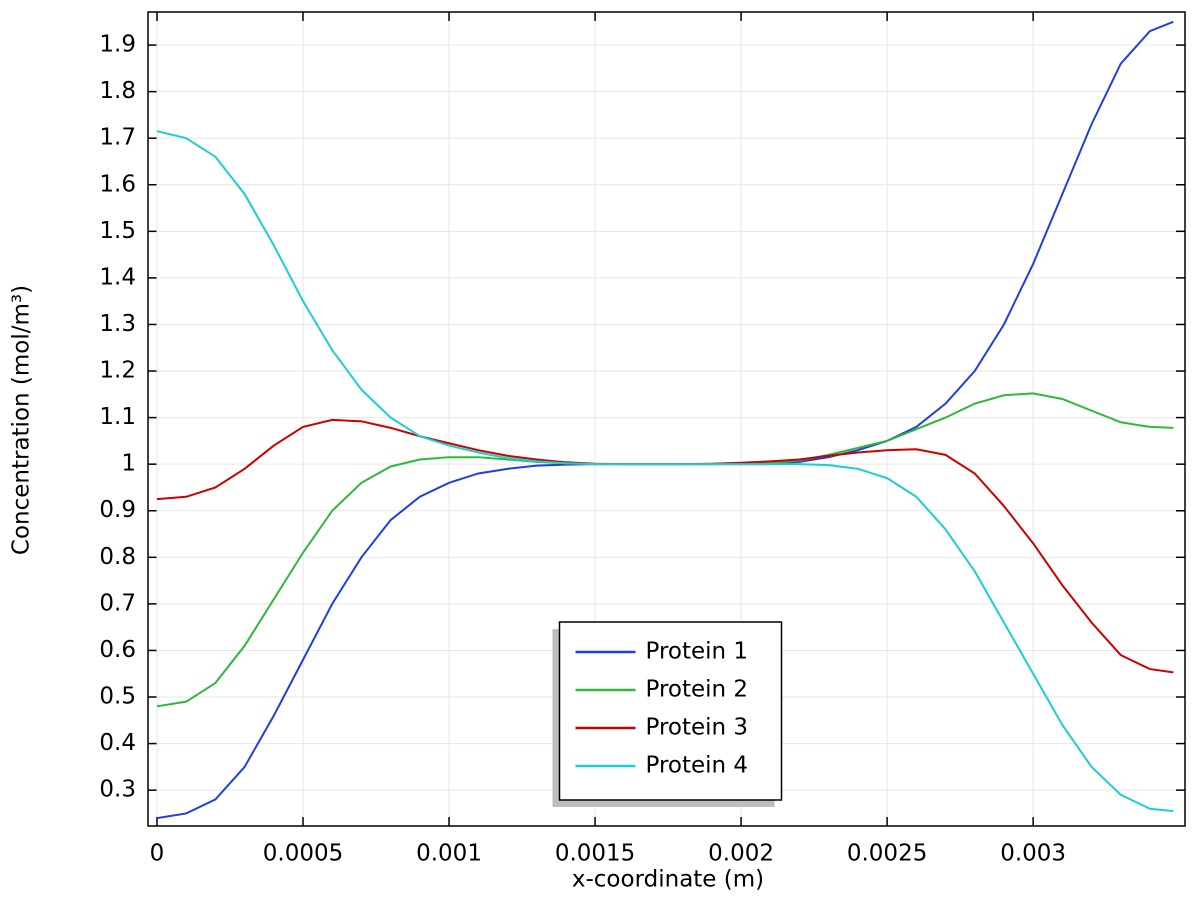 The image size is (1200, 900). Describe the element at coordinates (117, 138) in the screenshot. I see `y-tick-label: 1.7` at that location.